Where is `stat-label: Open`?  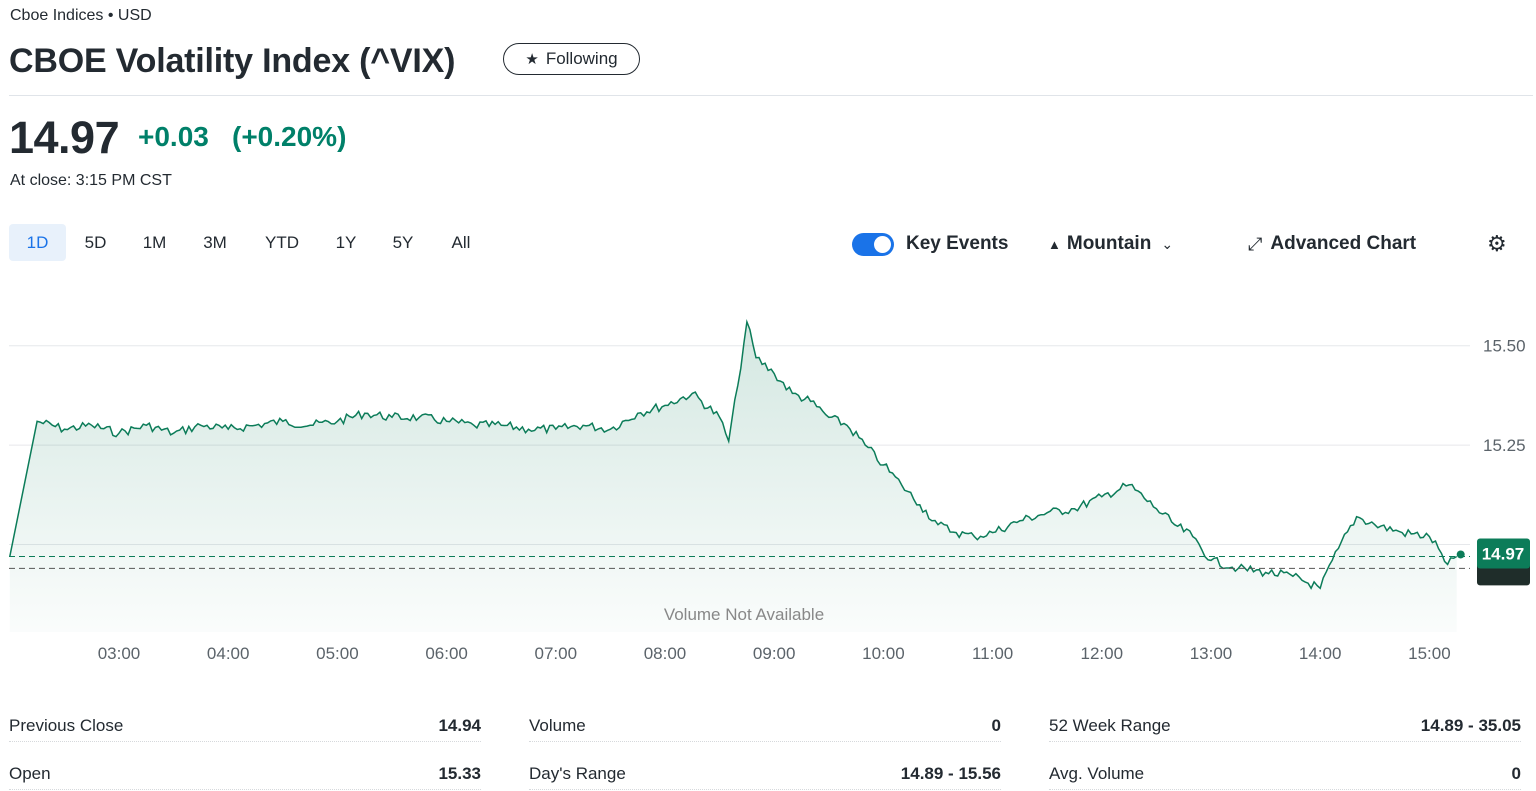
stat-label: Open is located at coordinates (30, 773).